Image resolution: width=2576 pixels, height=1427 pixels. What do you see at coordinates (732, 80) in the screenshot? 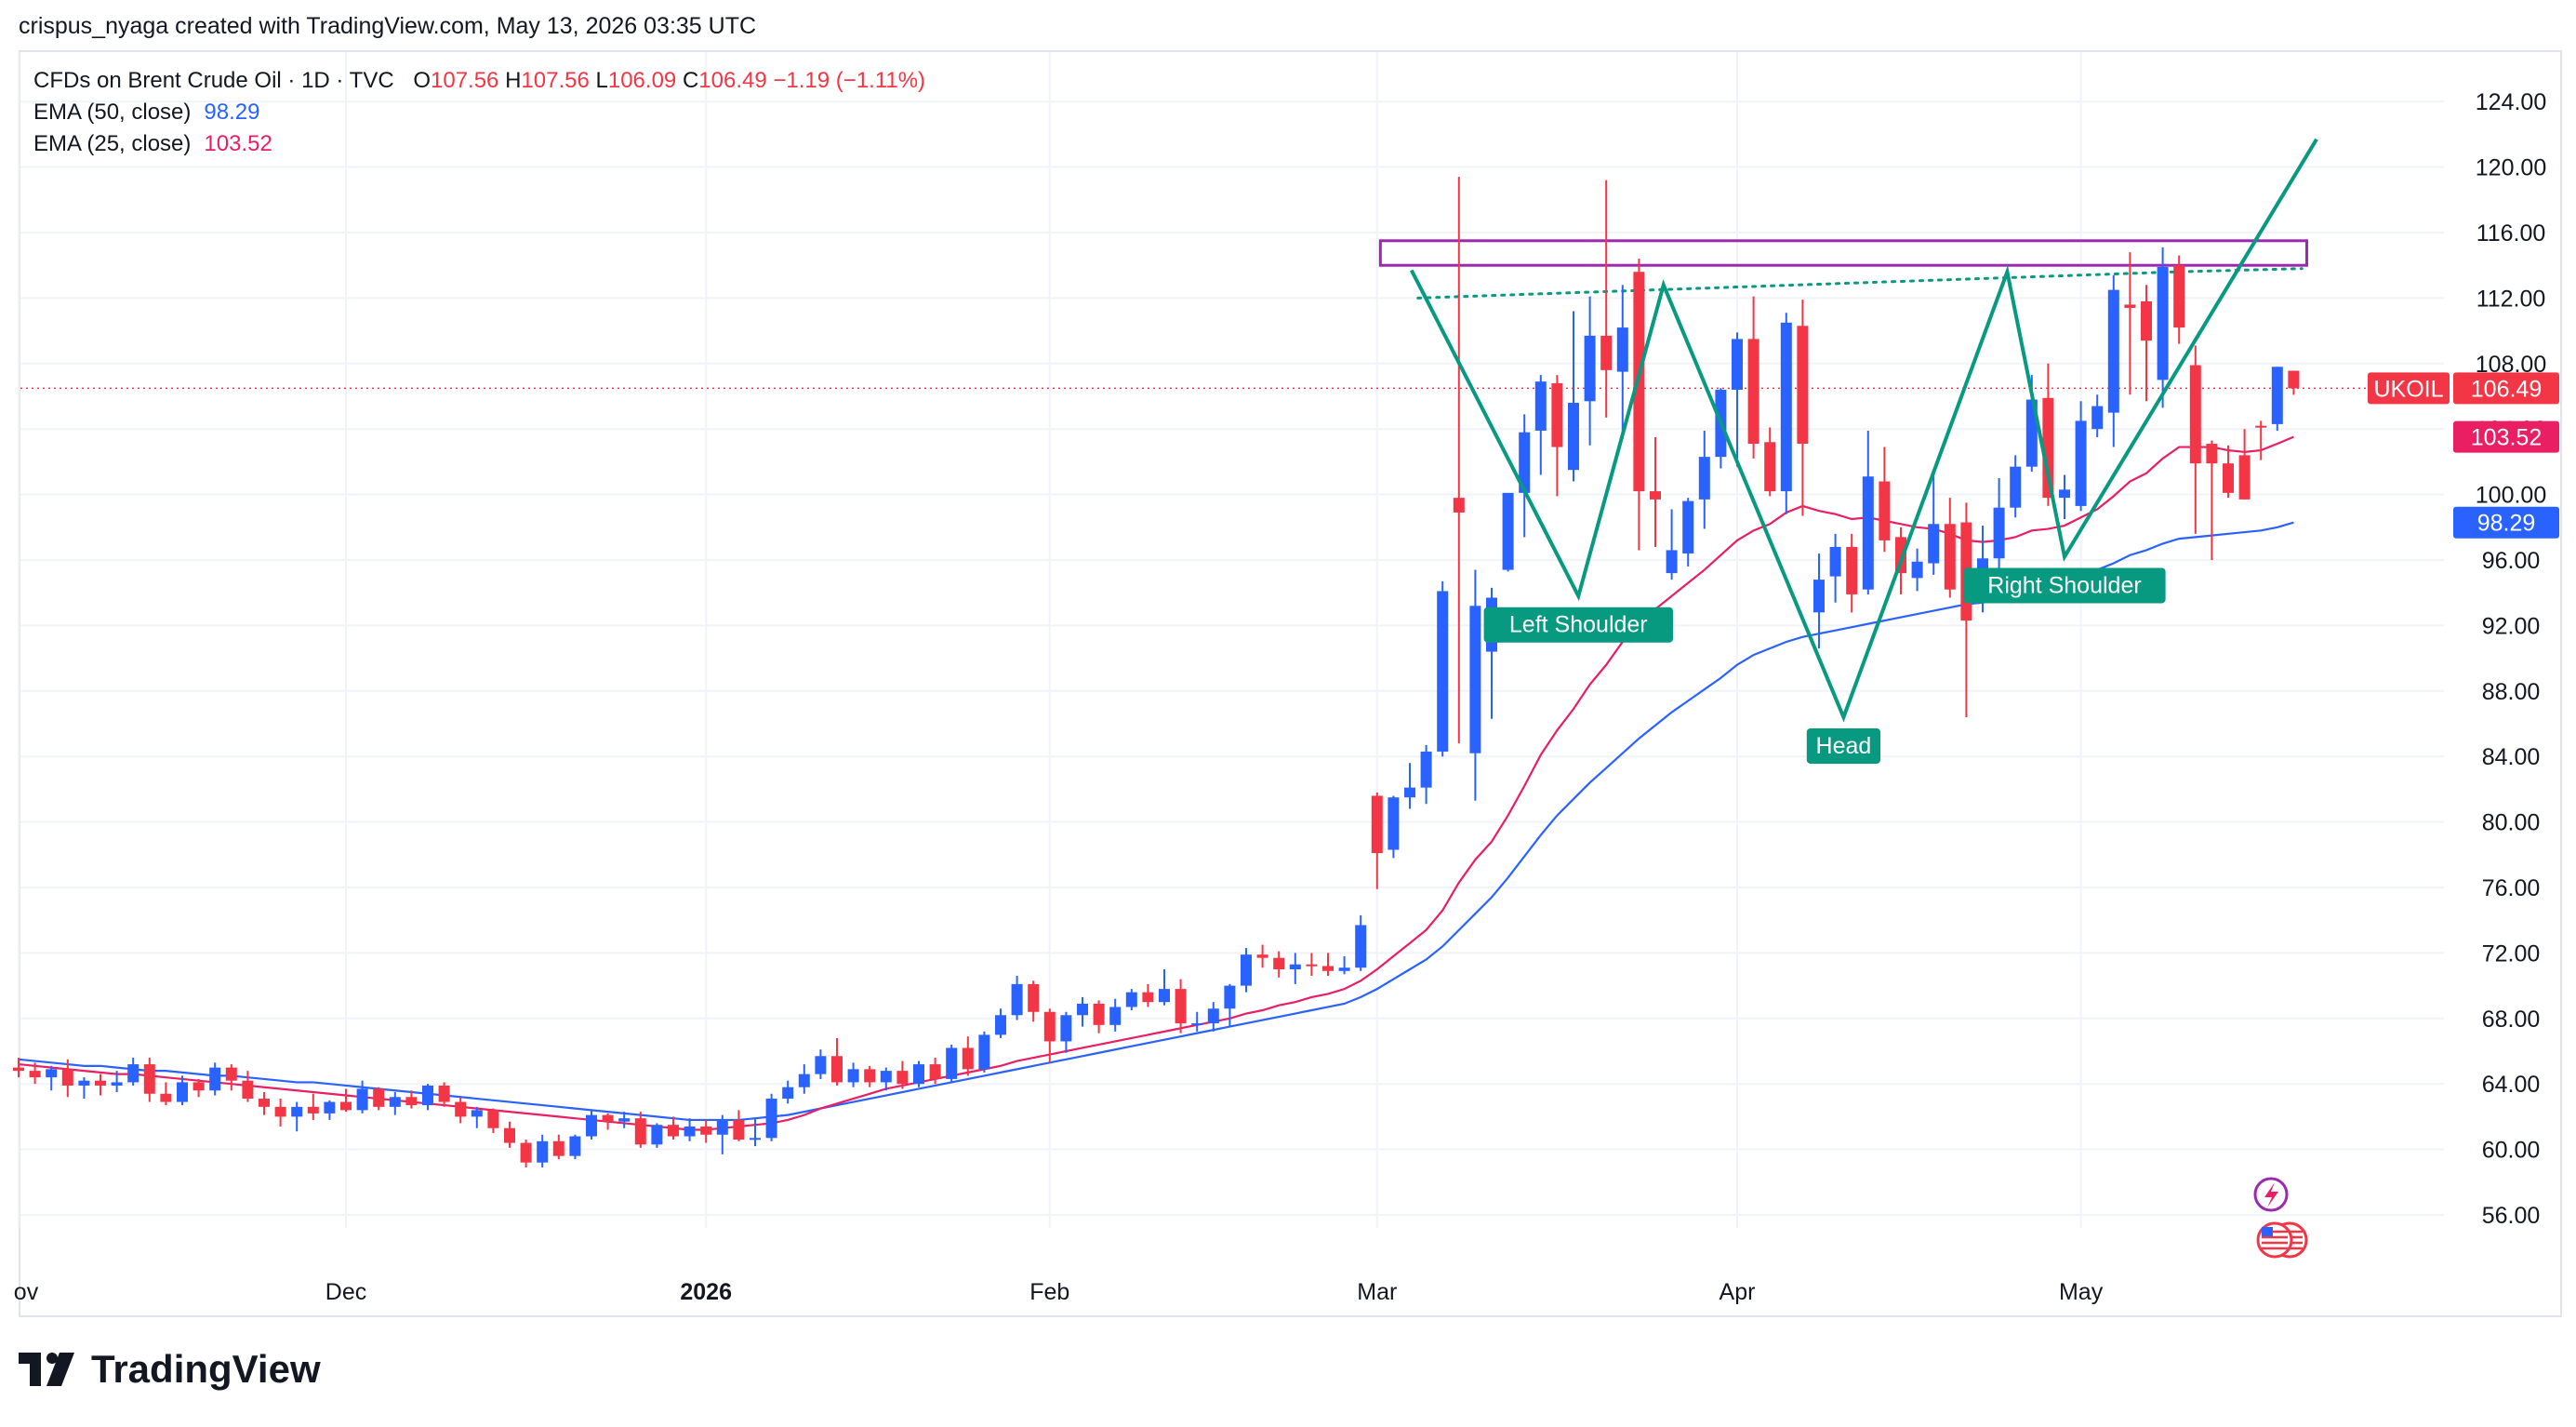
I see `close-value: 106.49` at bounding box center [732, 80].